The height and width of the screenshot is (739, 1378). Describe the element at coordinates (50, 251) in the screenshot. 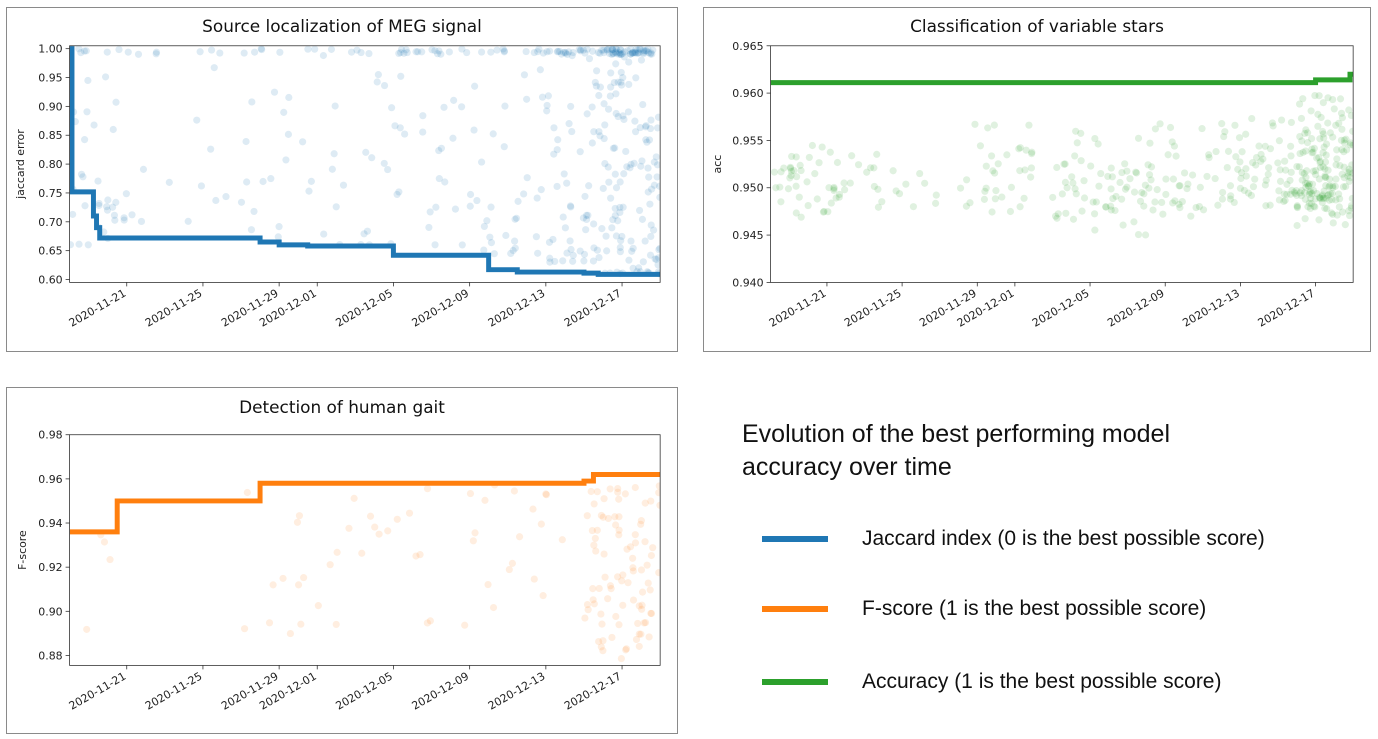

I see `y-tick-label: 0.65` at that location.